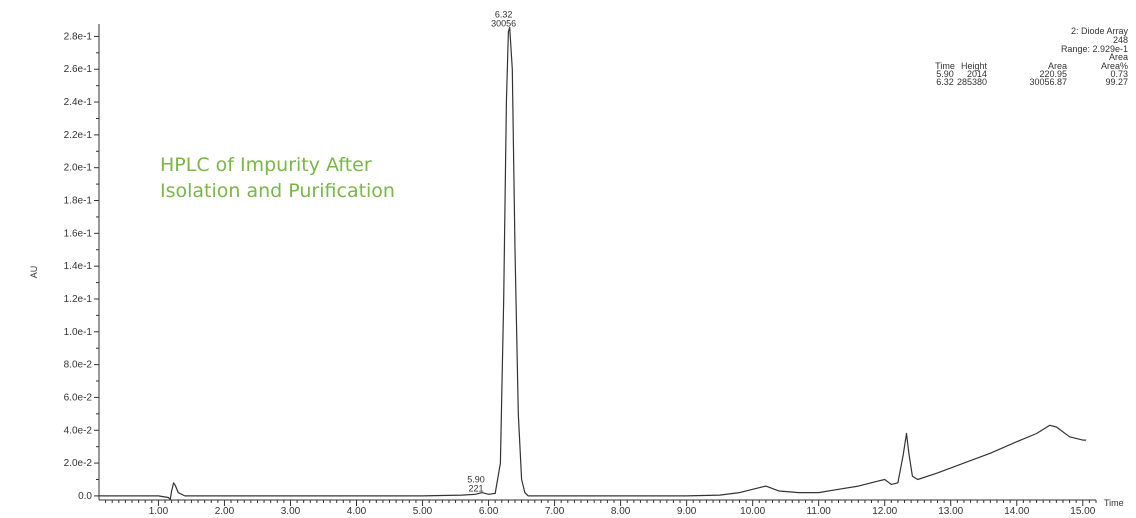 This screenshot has height=518, width=1136. Describe the element at coordinates (1114, 503) in the screenshot. I see `x-axis-label: Time` at that location.